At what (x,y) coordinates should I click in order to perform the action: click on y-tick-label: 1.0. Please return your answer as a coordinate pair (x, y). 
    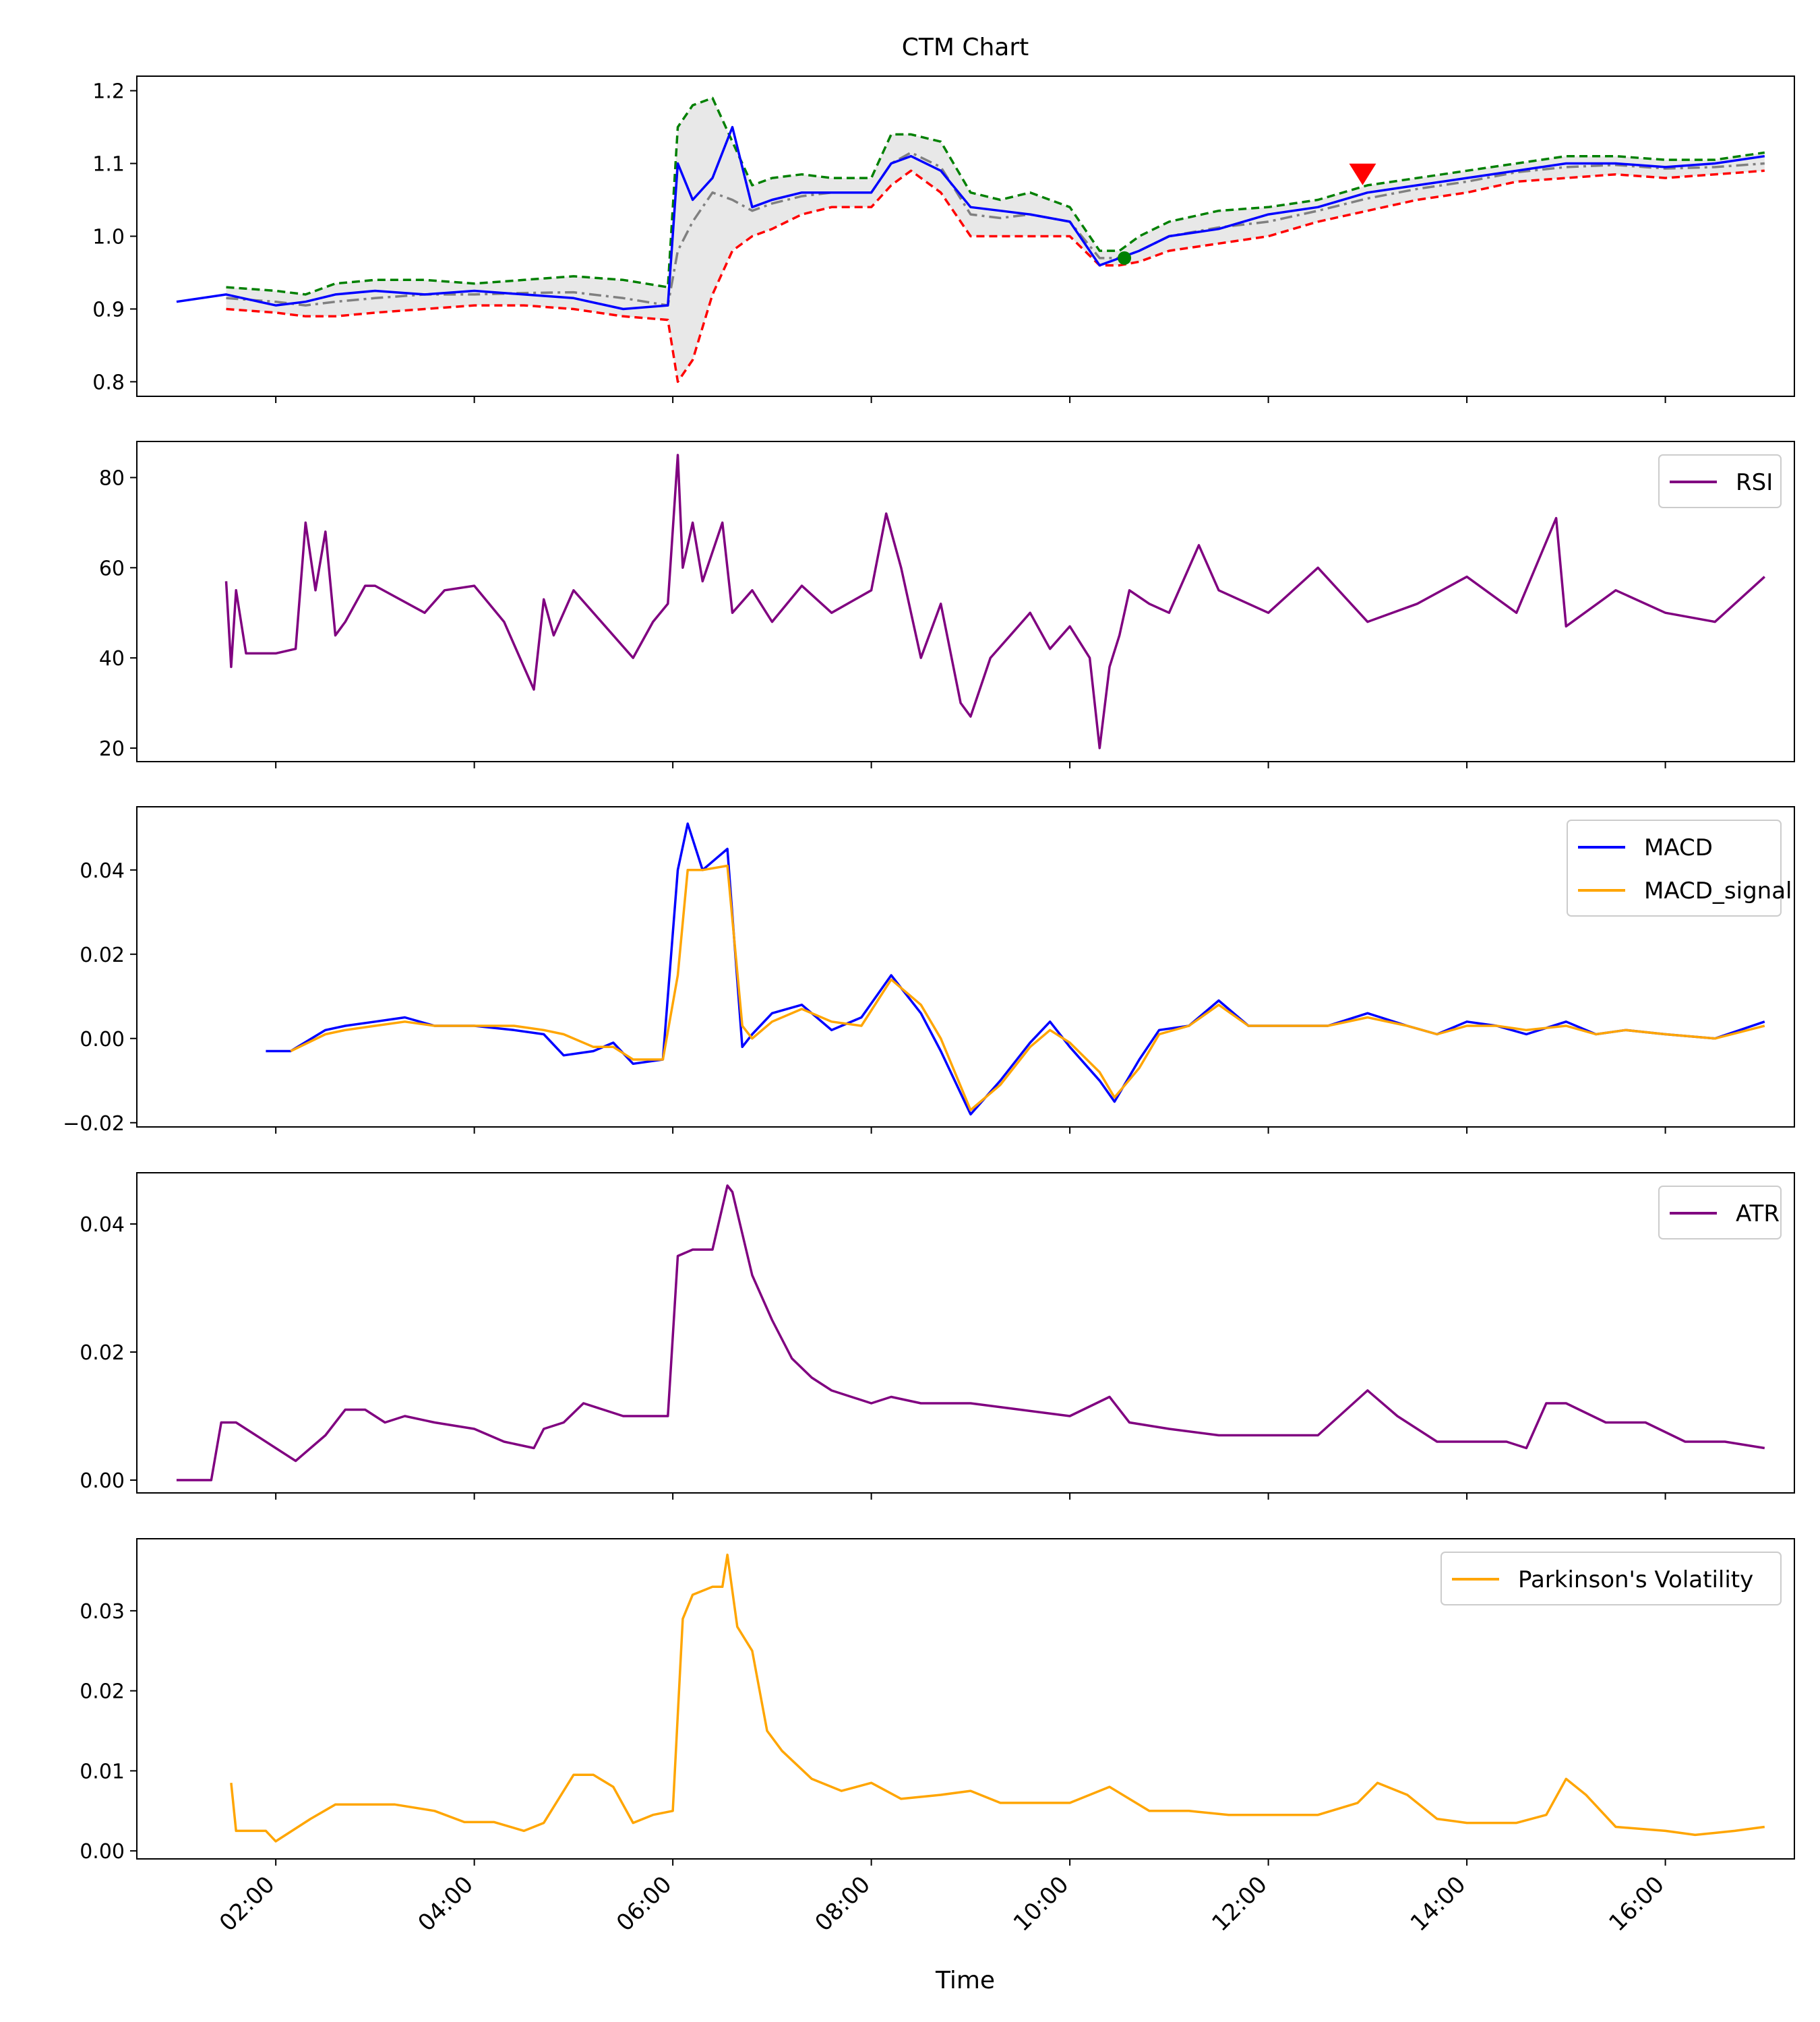
    Looking at the image, I should click on (109, 237).